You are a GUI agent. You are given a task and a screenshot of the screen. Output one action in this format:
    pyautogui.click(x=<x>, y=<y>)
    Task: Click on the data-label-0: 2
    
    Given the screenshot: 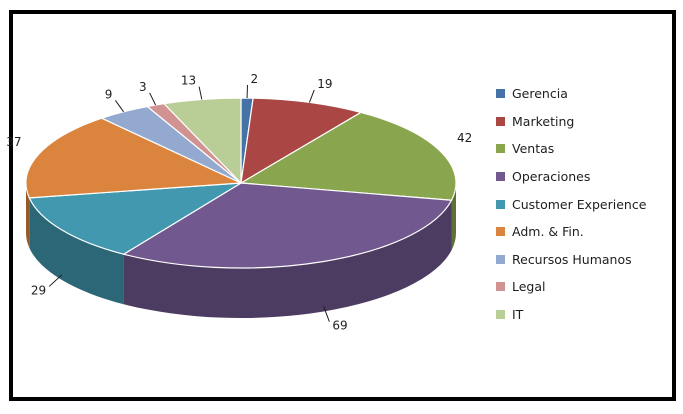 What is the action you would take?
    pyautogui.click(x=254, y=79)
    